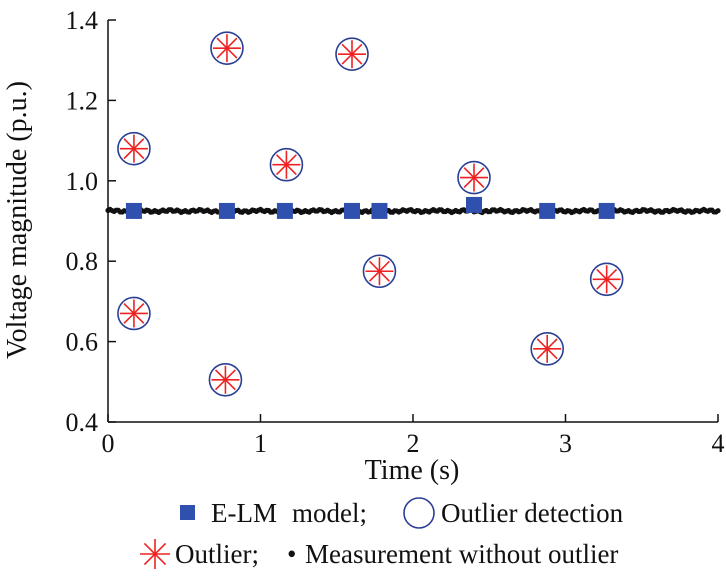 This screenshot has height=584, width=726. I want to click on legend-row-2: Outlier; • Measurement without outlier, so click(379, 554).